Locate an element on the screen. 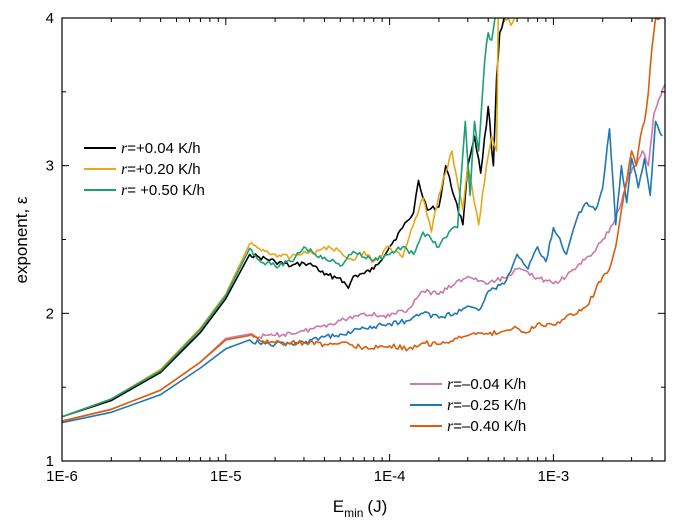 The image size is (678, 527). legend-label: r=–0.04 K/h is located at coordinates (486, 384).